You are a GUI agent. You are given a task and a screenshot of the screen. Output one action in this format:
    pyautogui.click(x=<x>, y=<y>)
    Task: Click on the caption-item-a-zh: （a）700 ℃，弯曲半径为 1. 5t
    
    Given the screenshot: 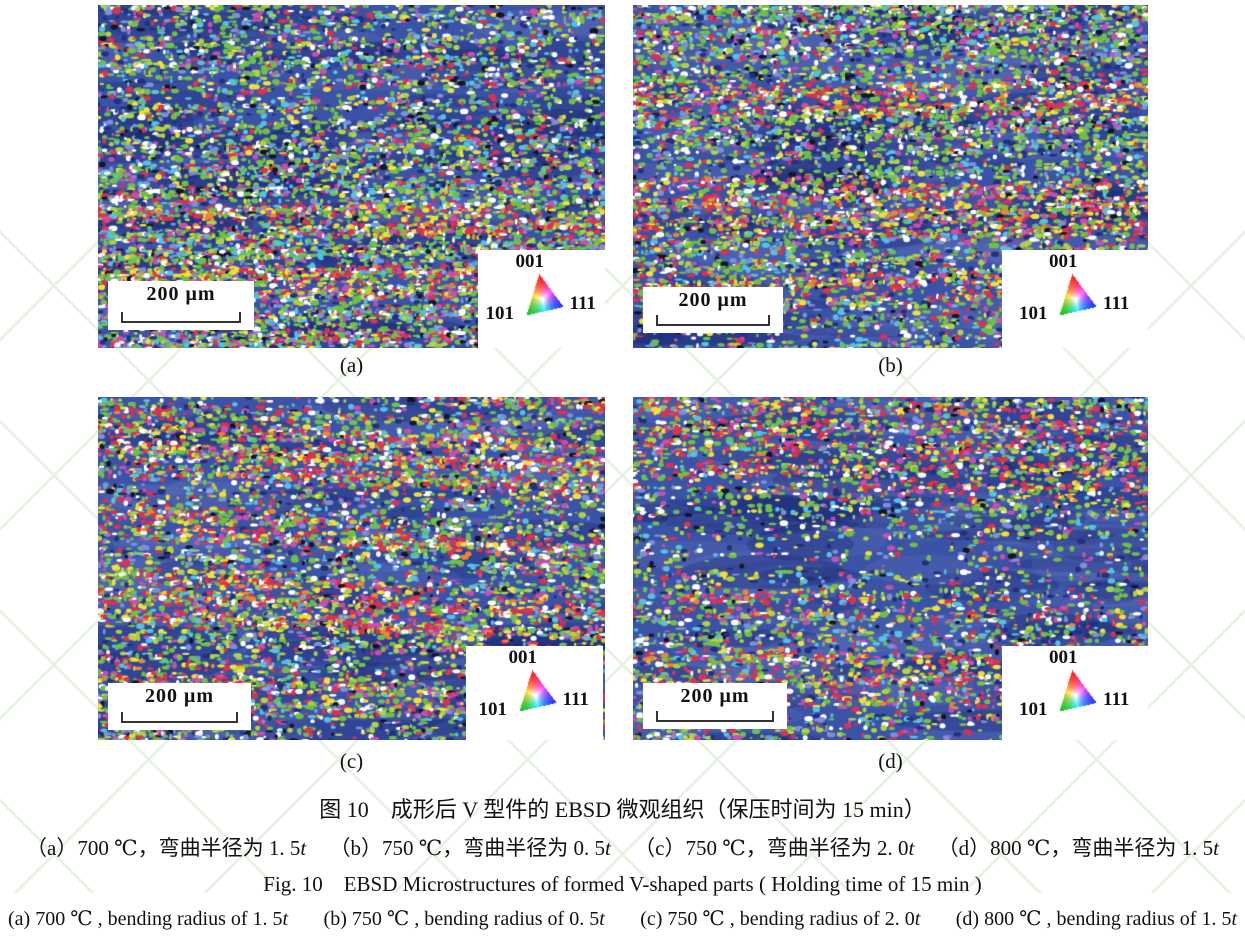 What is the action you would take?
    pyautogui.click(x=166, y=848)
    